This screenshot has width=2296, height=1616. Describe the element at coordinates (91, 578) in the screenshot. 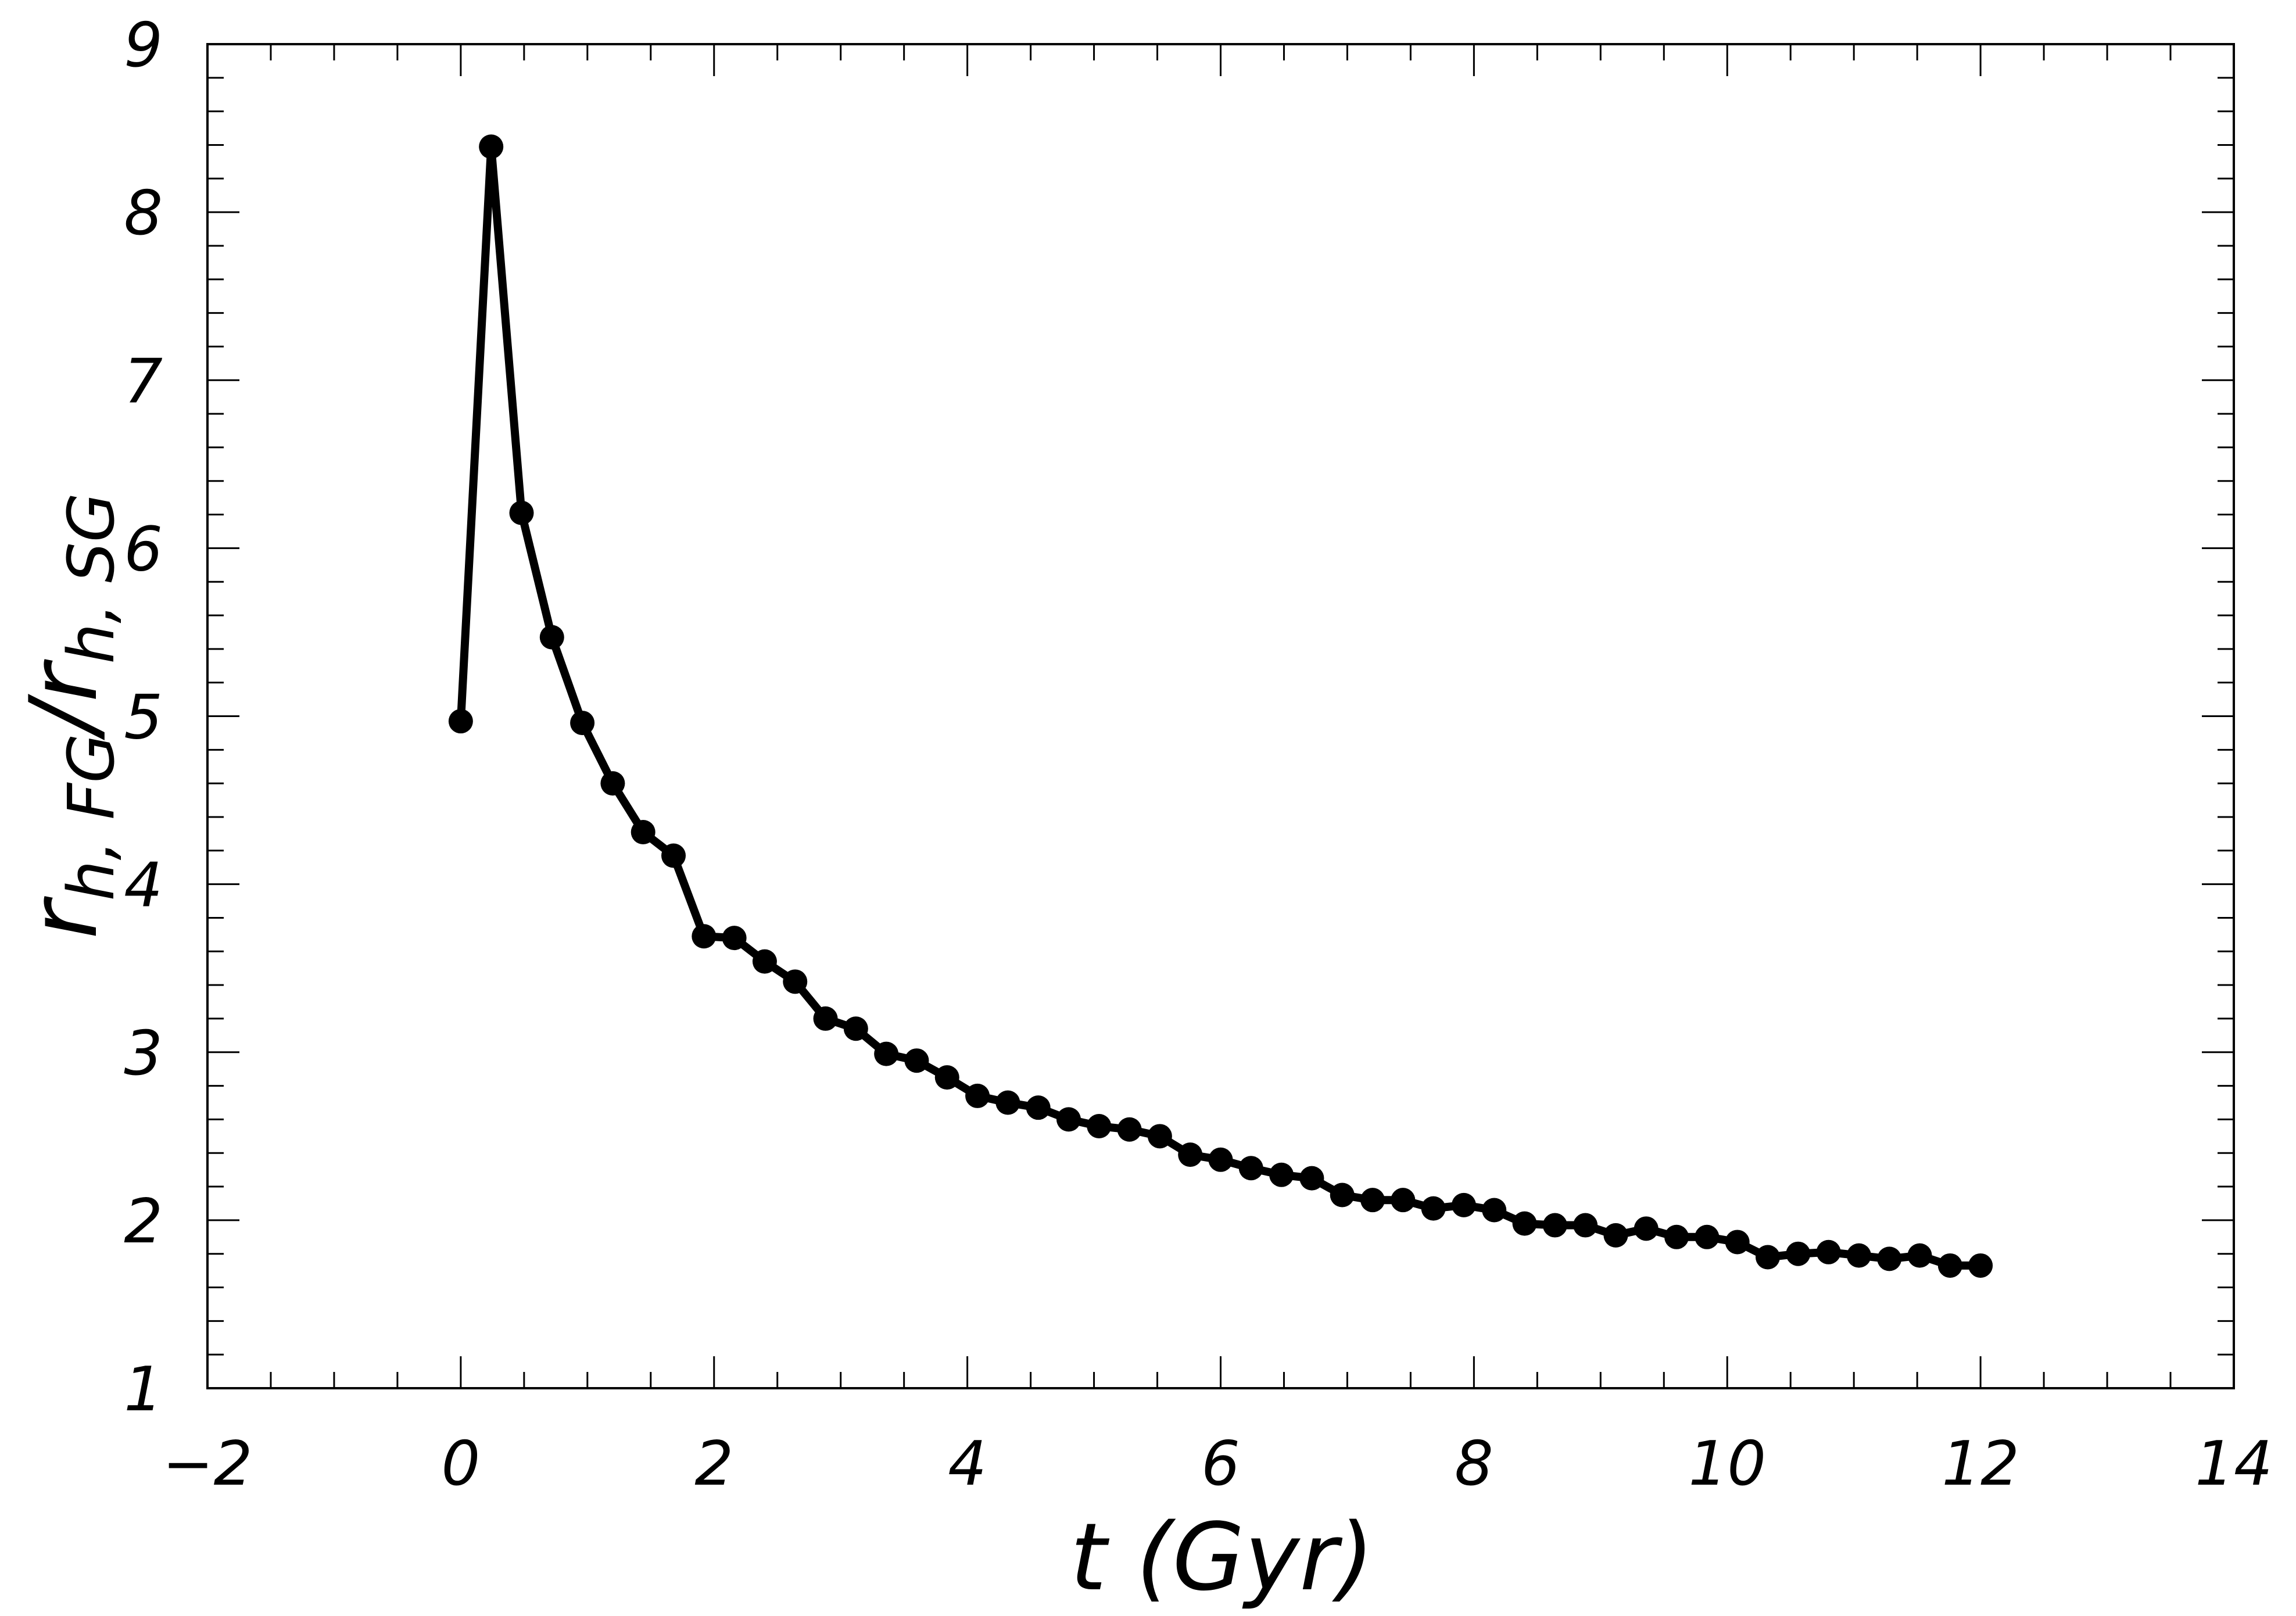

I see `y-axis-label-sub2: h, SG` at that location.